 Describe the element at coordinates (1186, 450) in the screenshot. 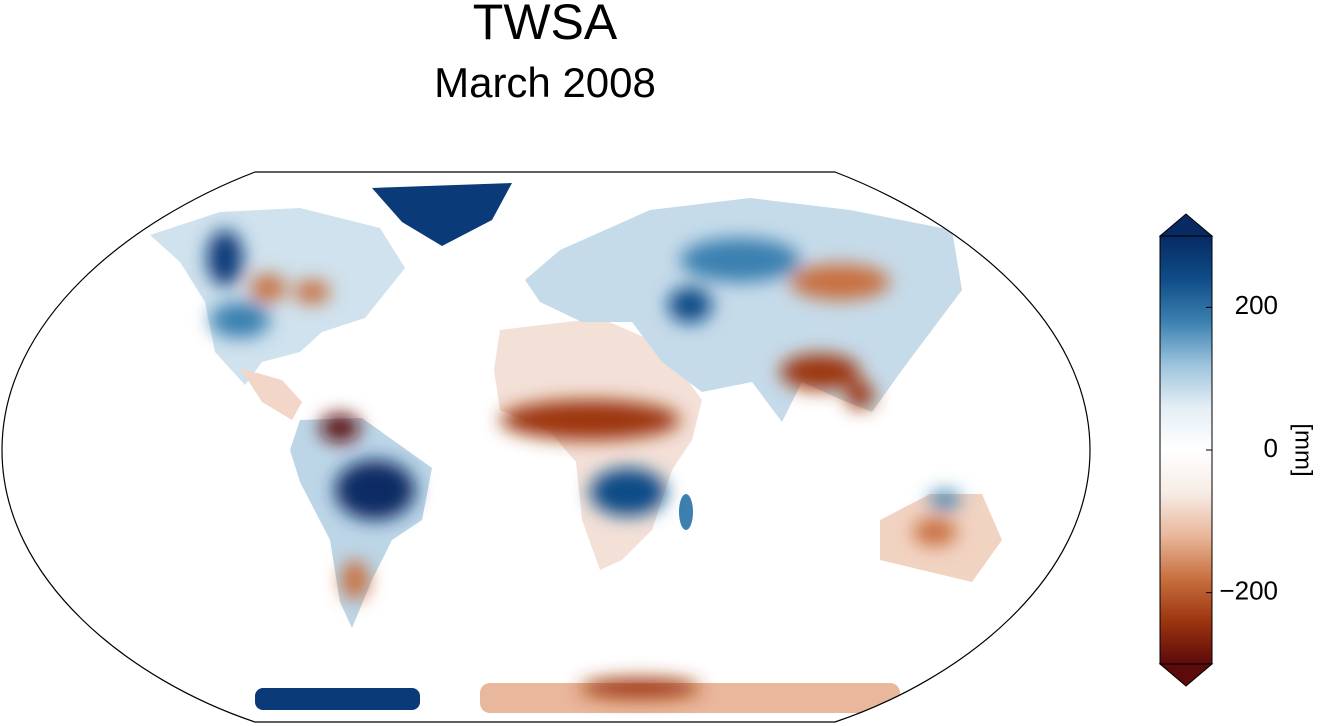

I see `colorbar-scale` at that location.